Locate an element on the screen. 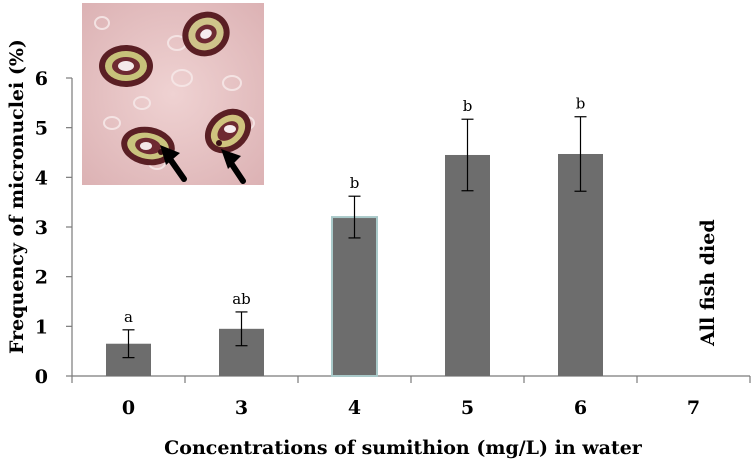  x-tick-label: 5 is located at coordinates (467, 408).